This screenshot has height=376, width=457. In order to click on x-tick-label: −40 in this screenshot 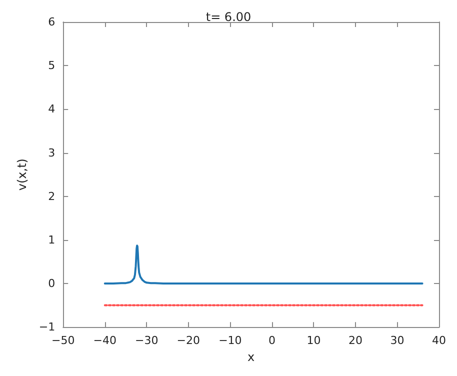, I will do `click(104, 341)`.